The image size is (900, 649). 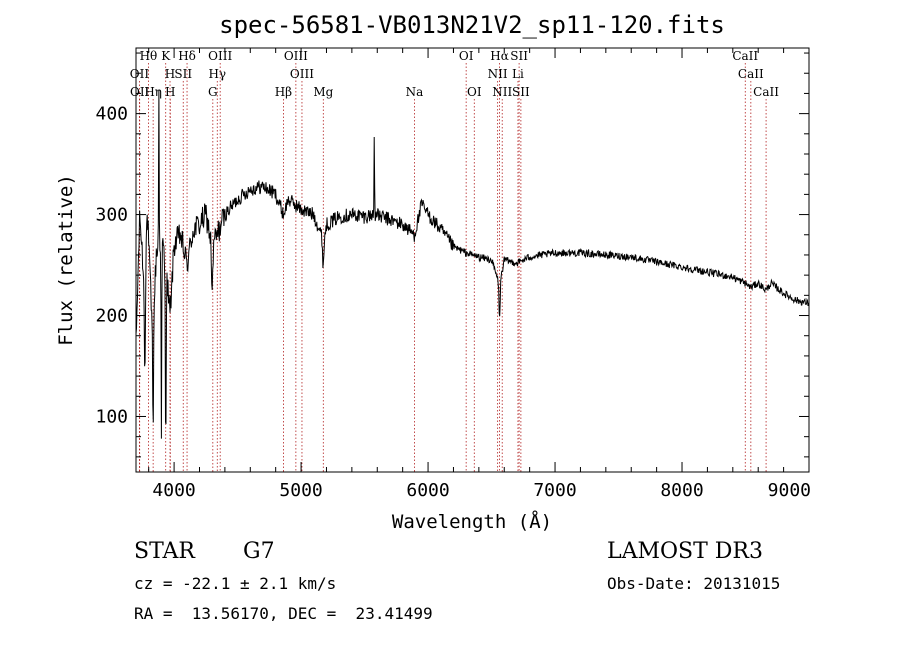 I want to click on observation-date: Obs-Date: 20131015, so click(x=694, y=583).